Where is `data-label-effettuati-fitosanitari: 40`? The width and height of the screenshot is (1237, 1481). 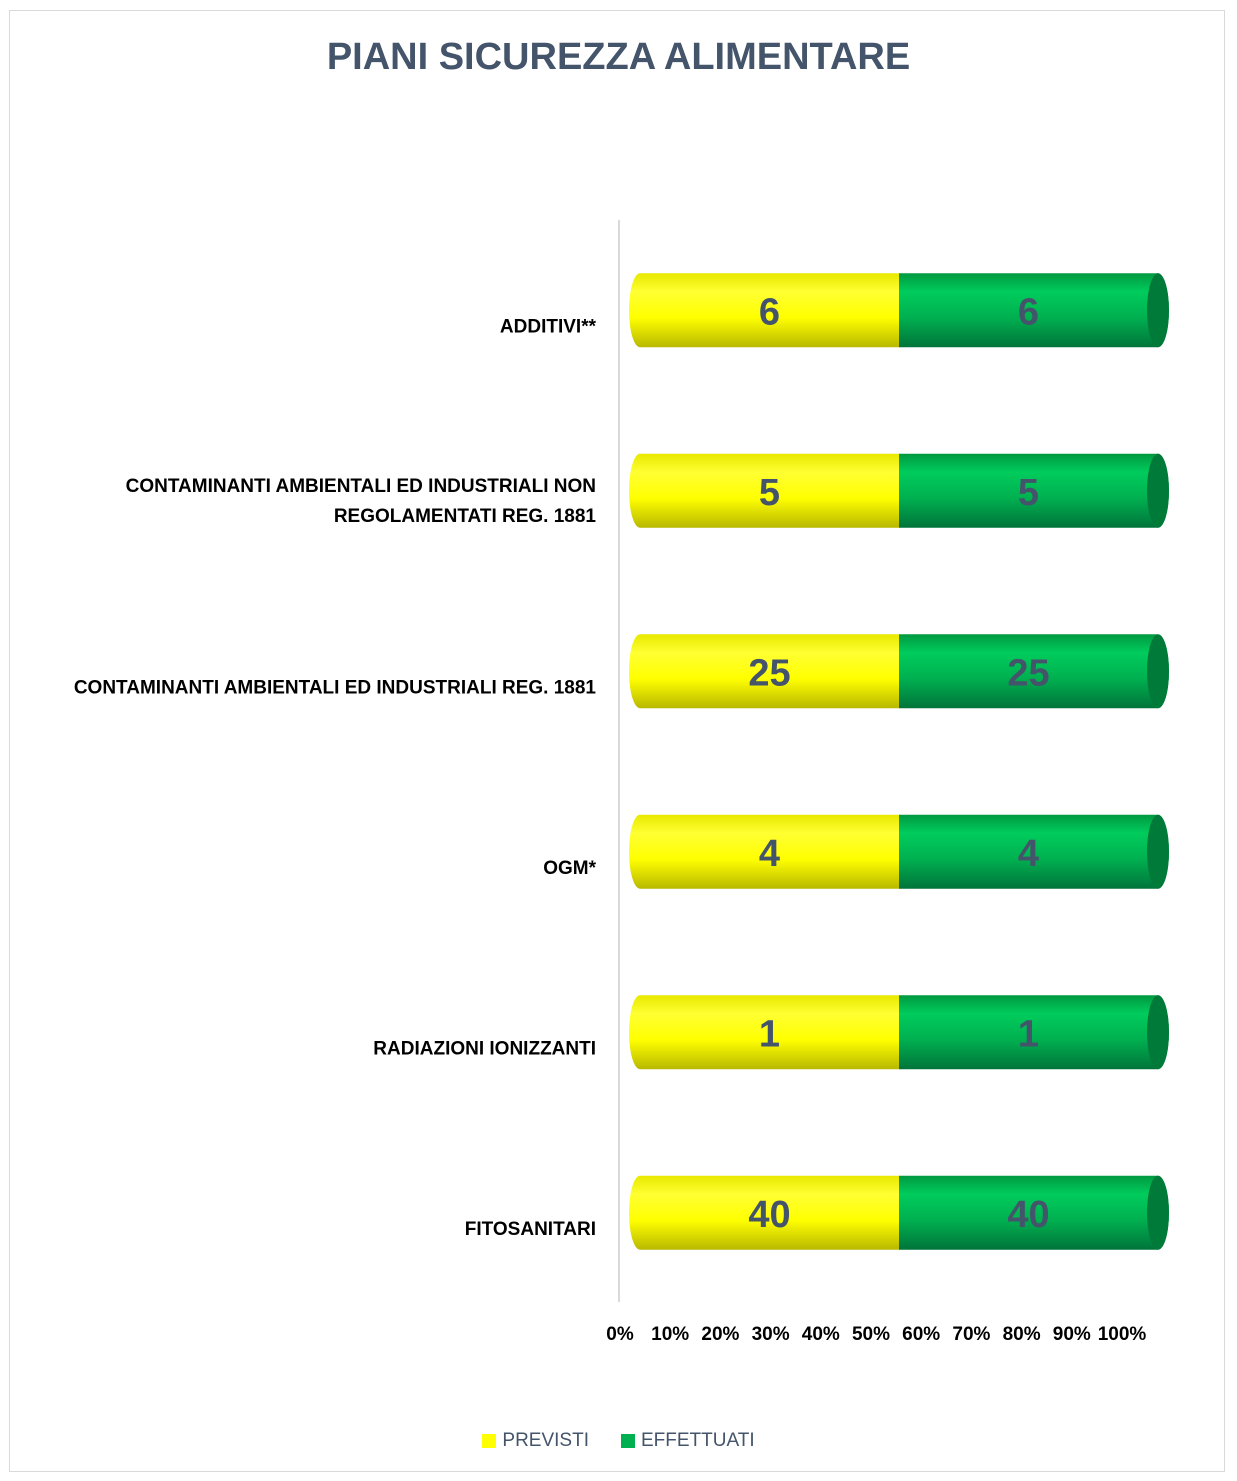
data-label-effettuati-fitosanitari: 40 is located at coordinates (1028, 1215).